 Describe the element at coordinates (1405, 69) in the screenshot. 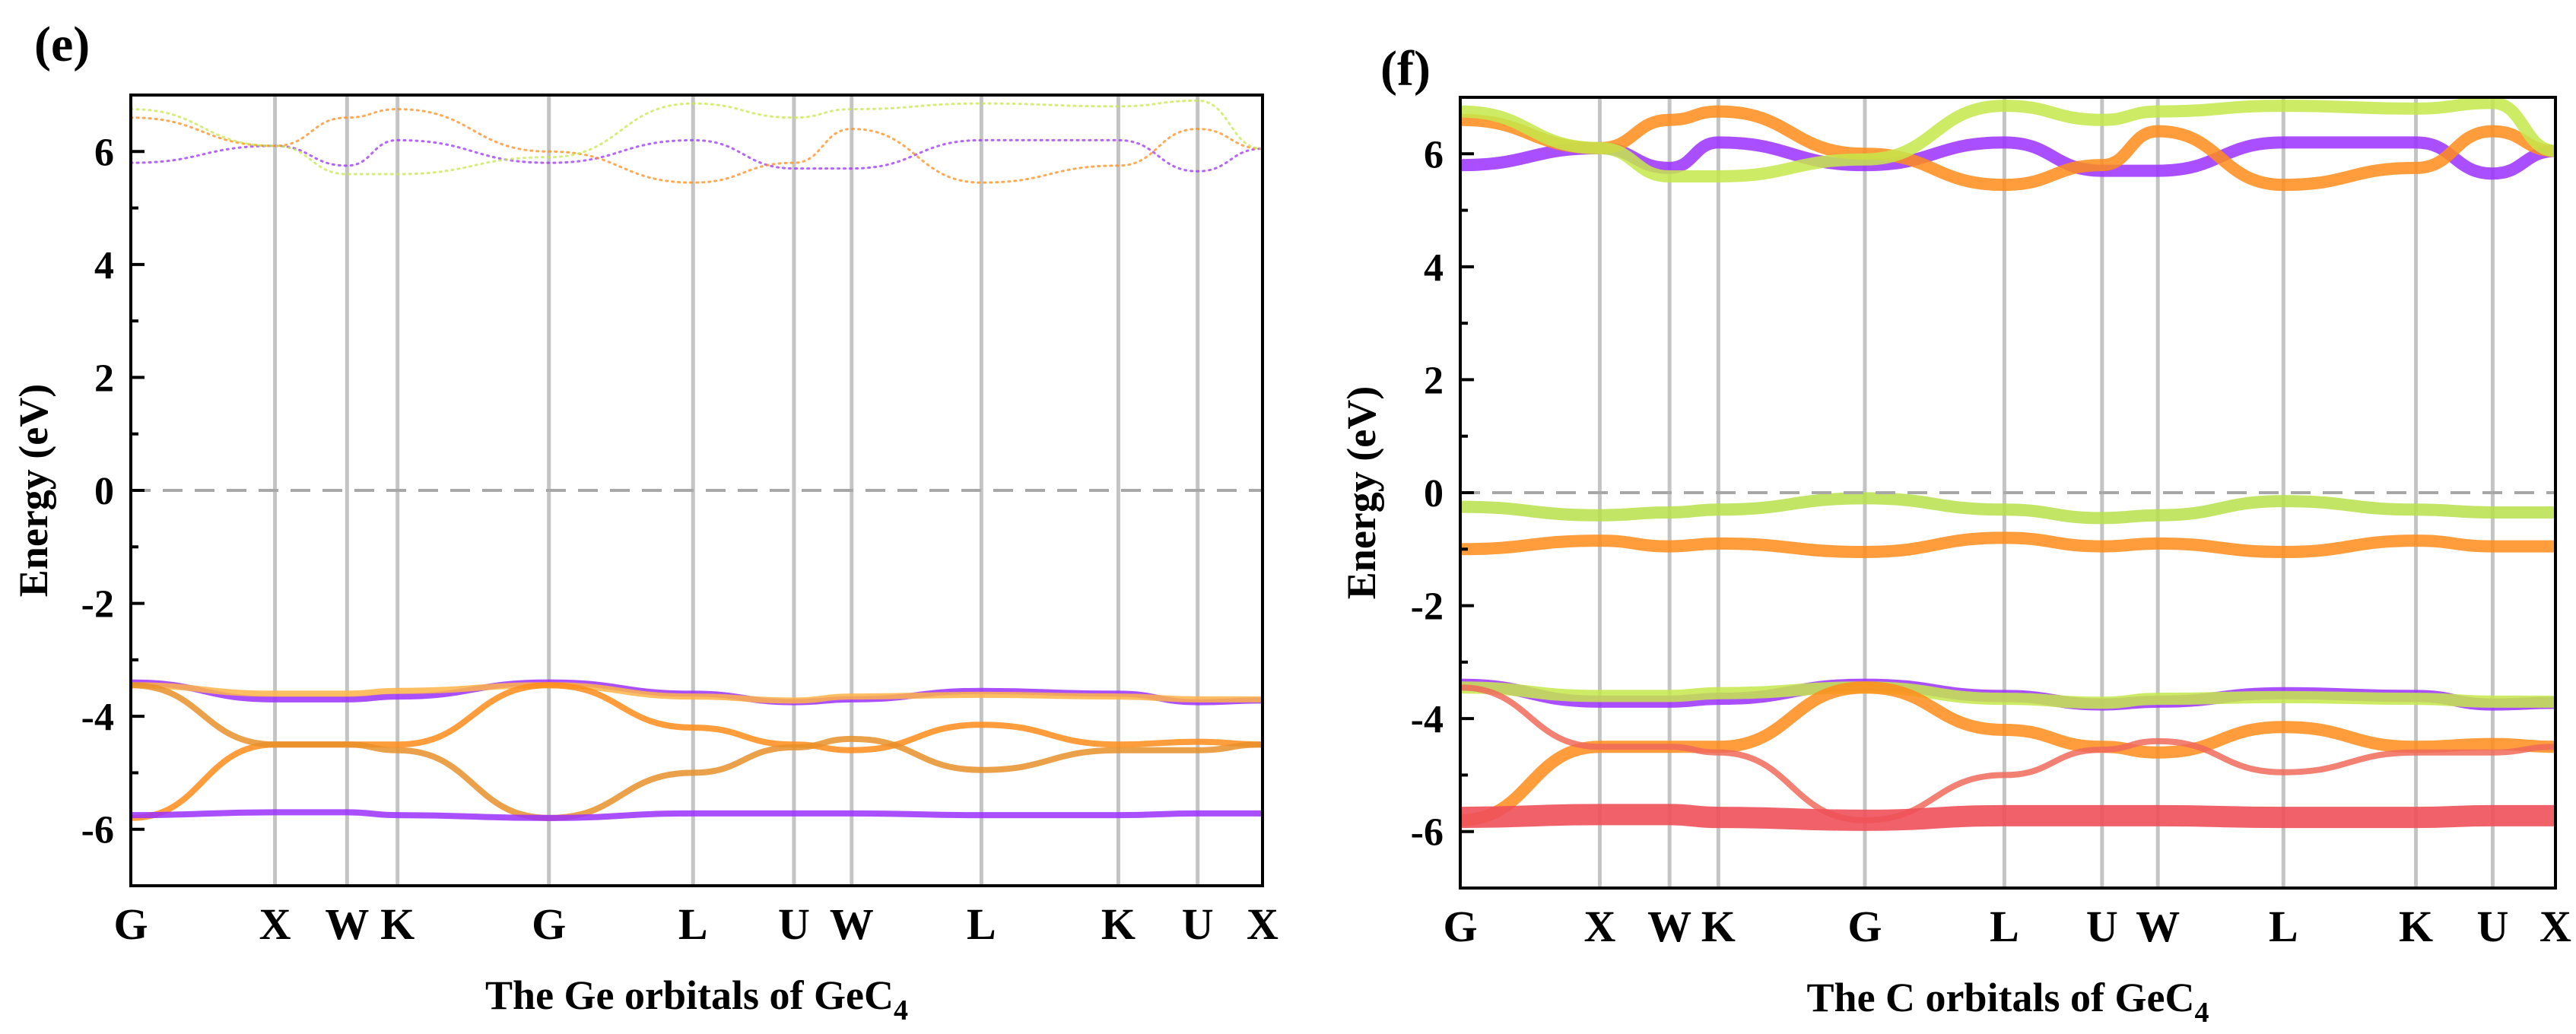

I see `panel-label: (f)` at that location.